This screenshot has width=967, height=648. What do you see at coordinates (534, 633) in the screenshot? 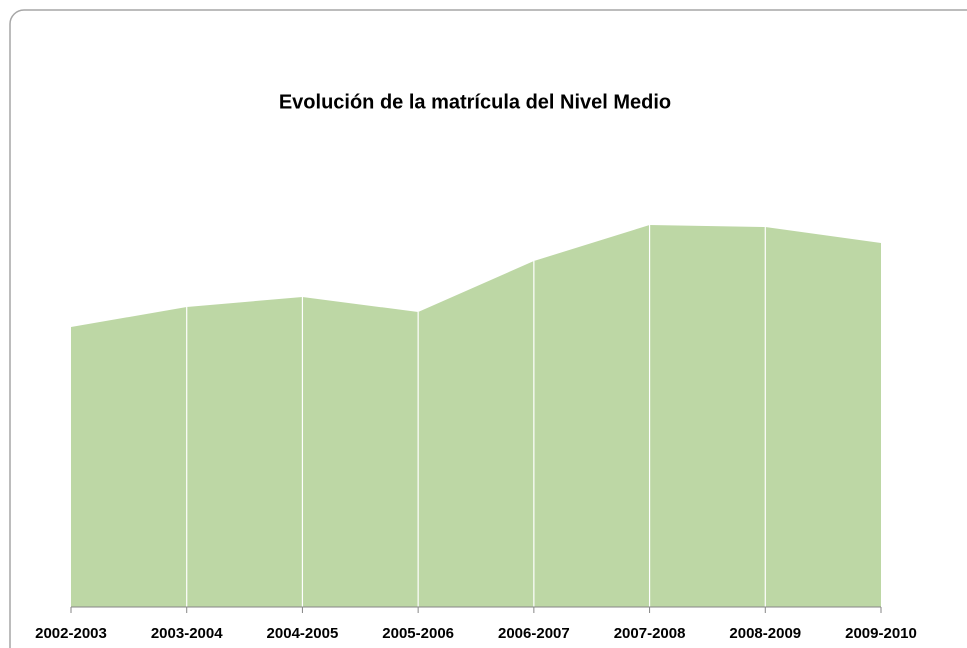
I see `x-tick-label: 2006-2007` at bounding box center [534, 633].